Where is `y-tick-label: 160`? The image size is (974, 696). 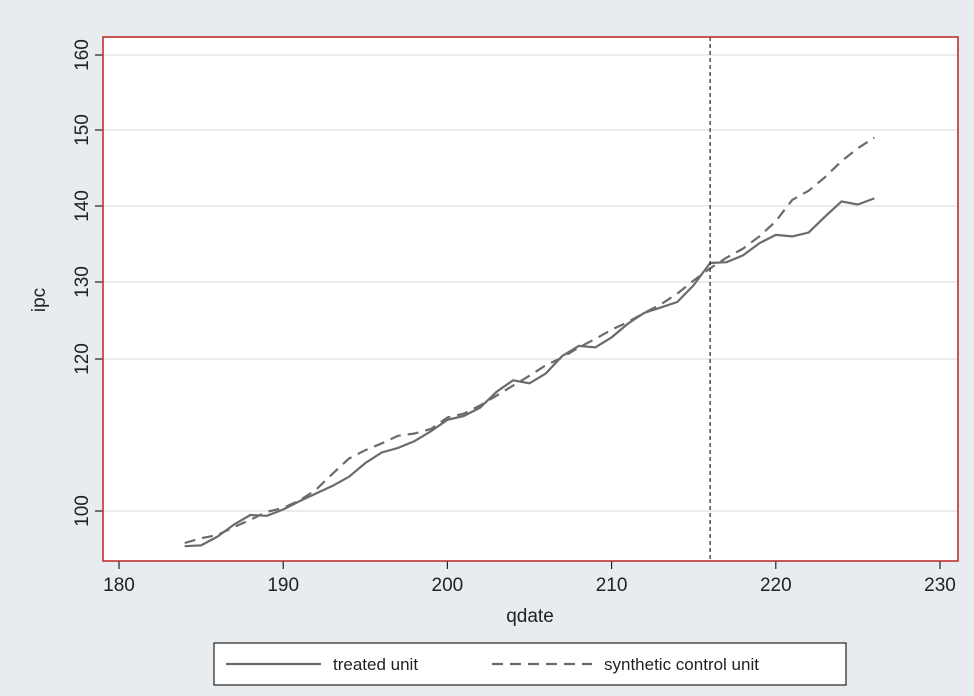 y-tick-label: 160 is located at coordinates (82, 55).